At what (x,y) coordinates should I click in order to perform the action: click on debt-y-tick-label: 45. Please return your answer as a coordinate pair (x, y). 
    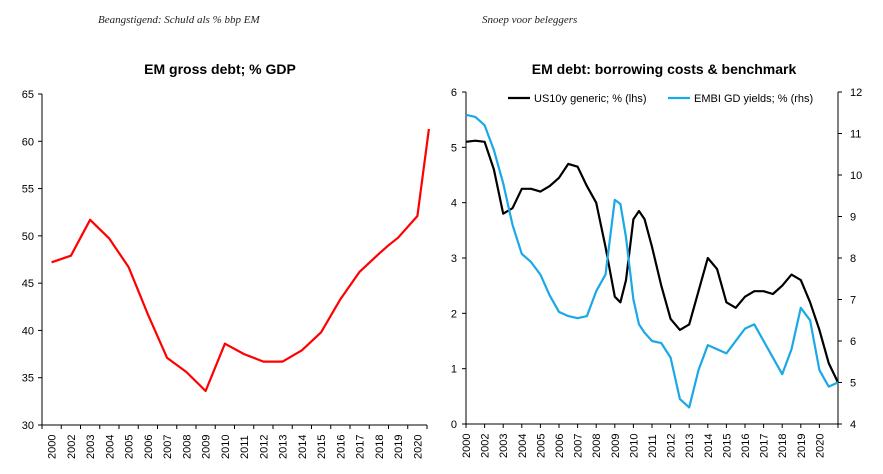
    Looking at the image, I should click on (28, 284).